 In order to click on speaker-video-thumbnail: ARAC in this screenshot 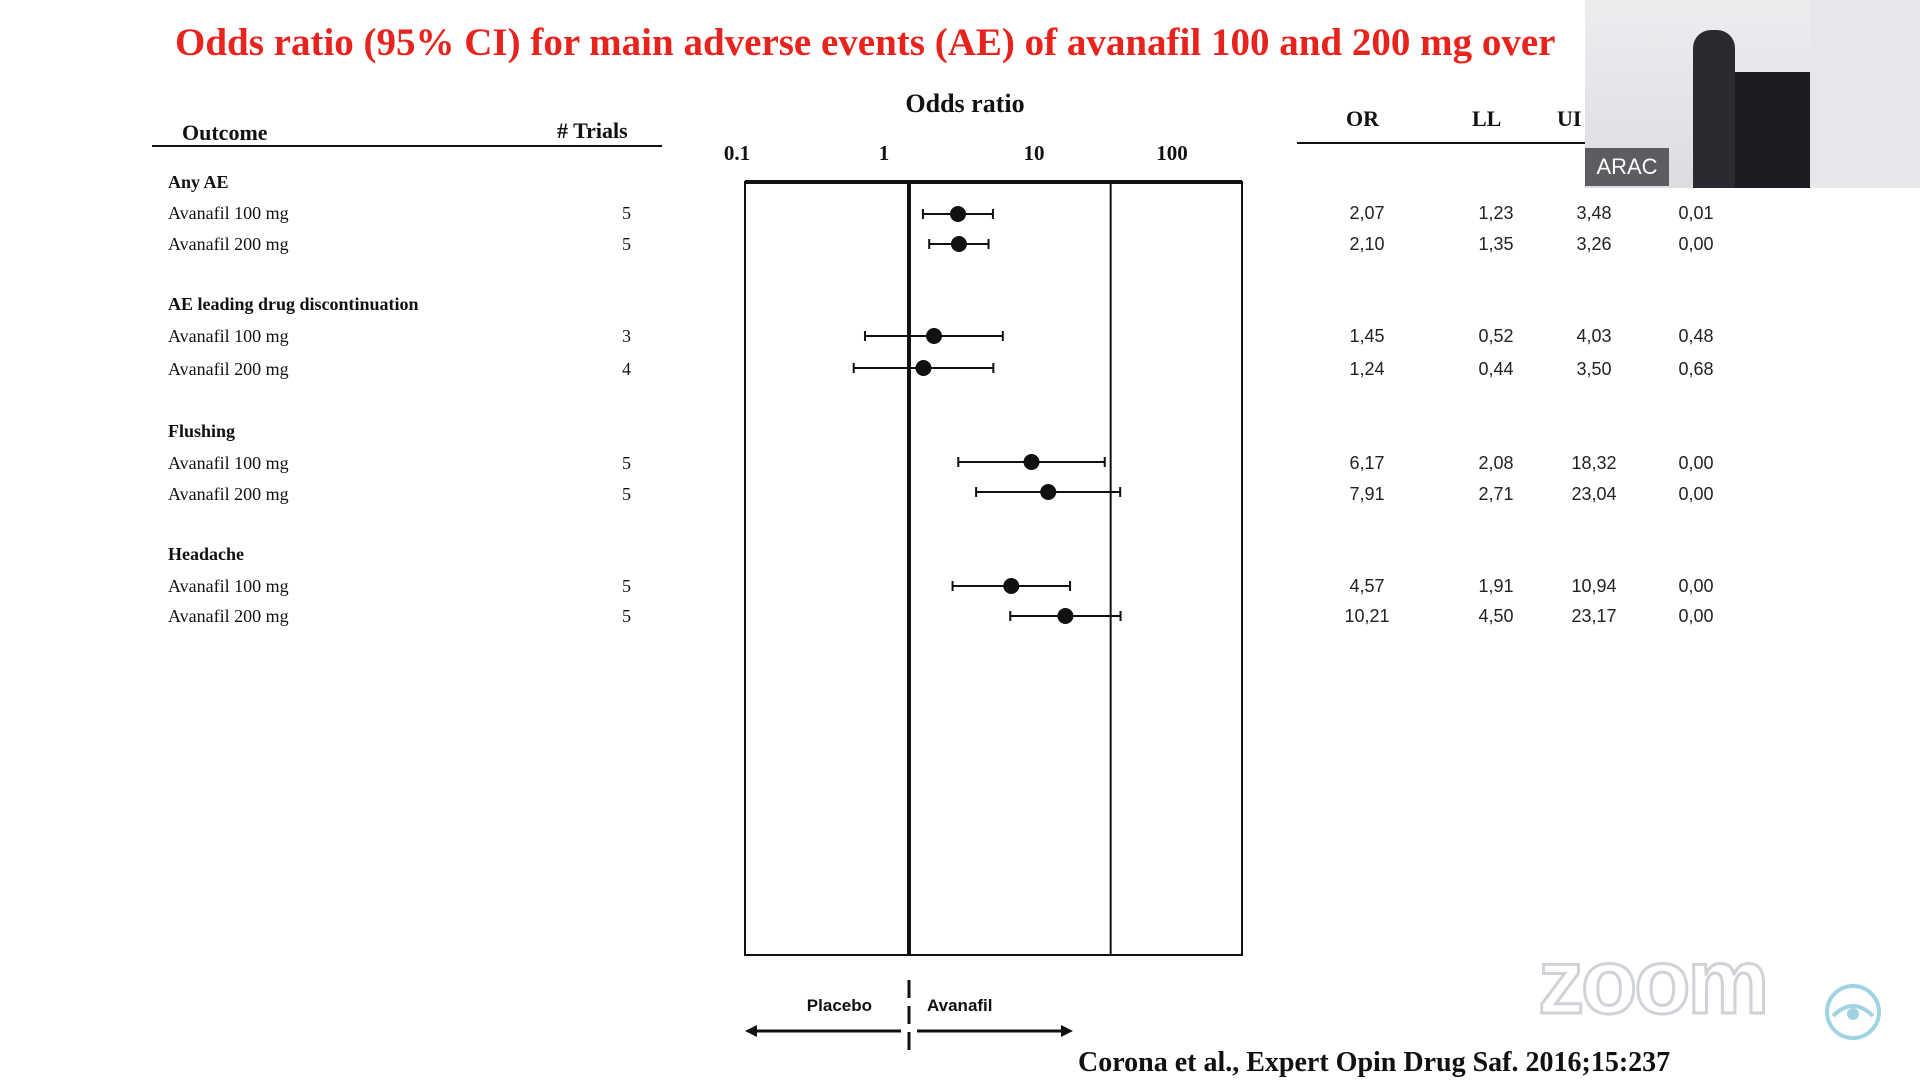, I will do `click(1752, 94)`.